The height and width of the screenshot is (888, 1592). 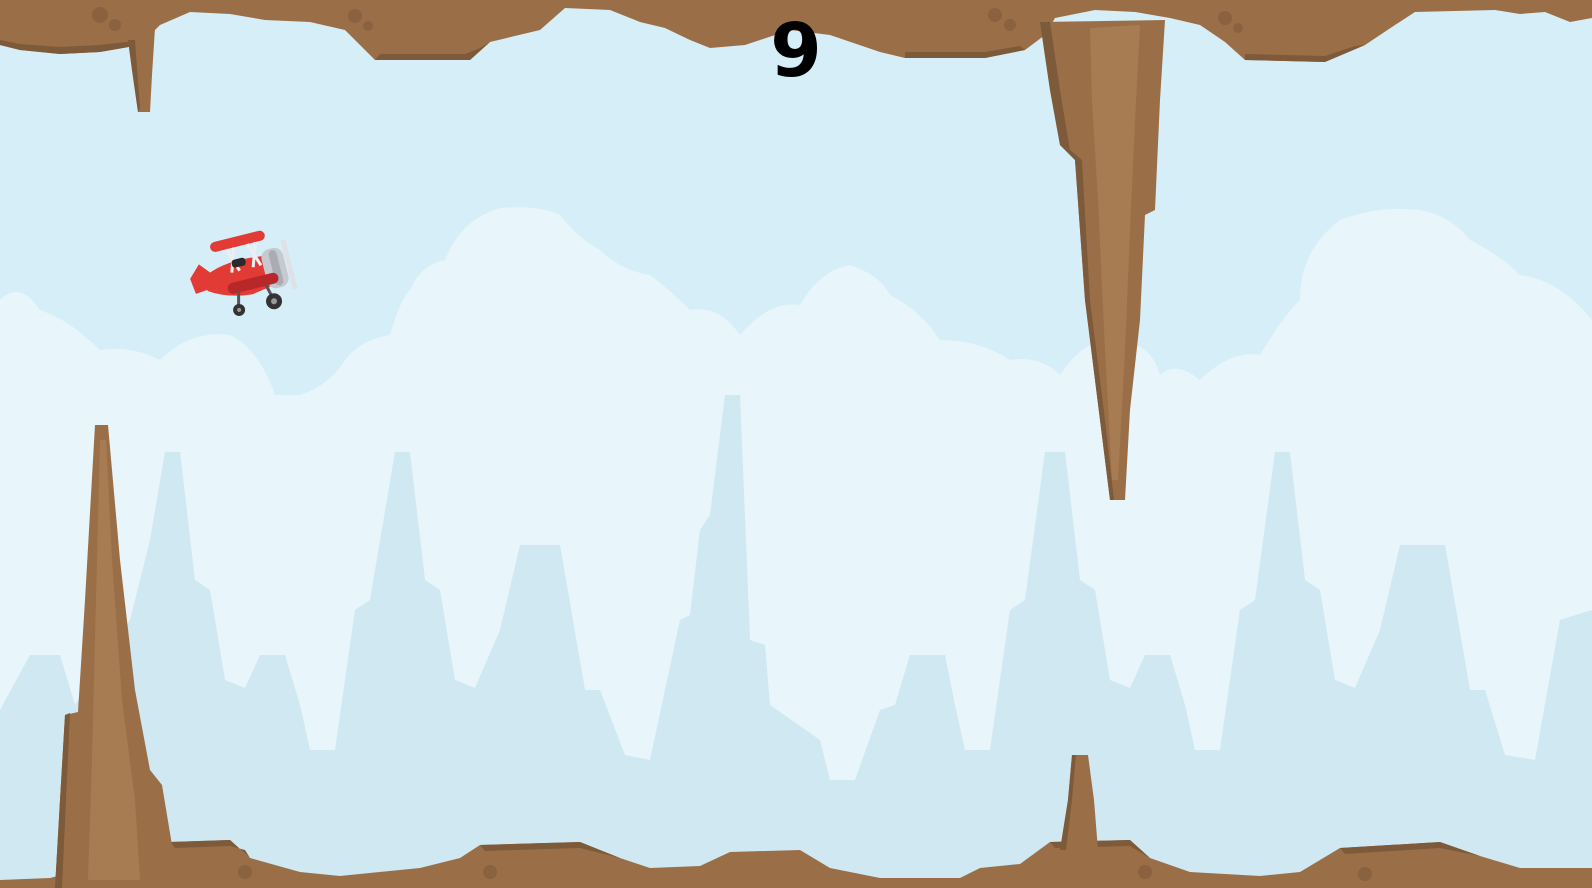 What do you see at coordinates (1079, 802) in the screenshot?
I see `stalagmite-small` at bounding box center [1079, 802].